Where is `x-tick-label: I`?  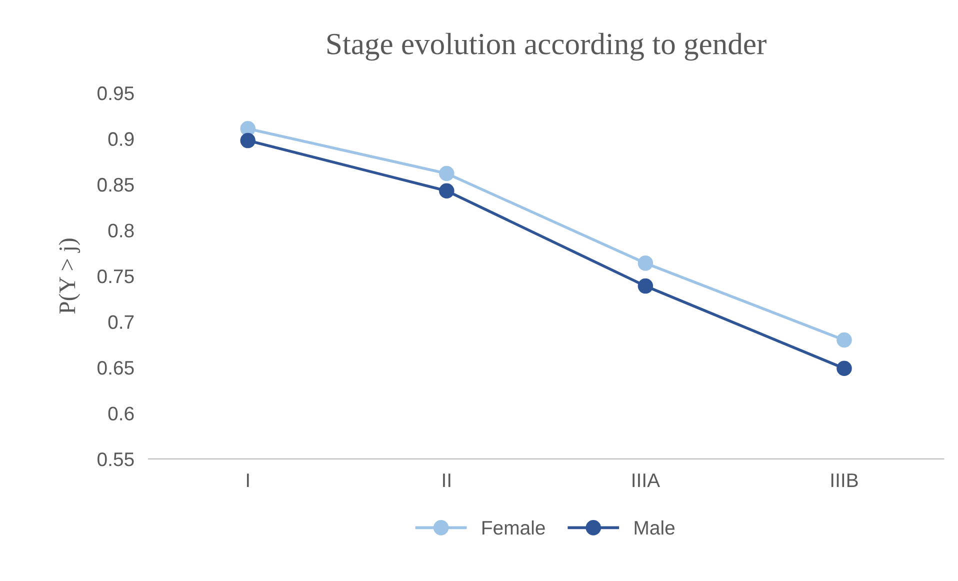
x-tick-label: I is located at coordinates (247, 480).